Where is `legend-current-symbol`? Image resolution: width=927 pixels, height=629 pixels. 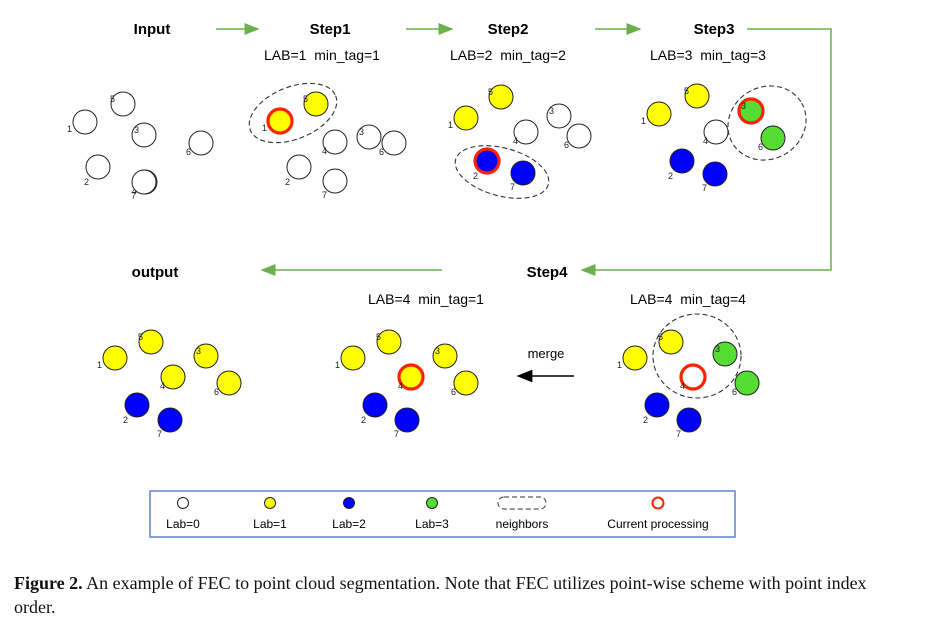
legend-current-symbol is located at coordinates (658, 503).